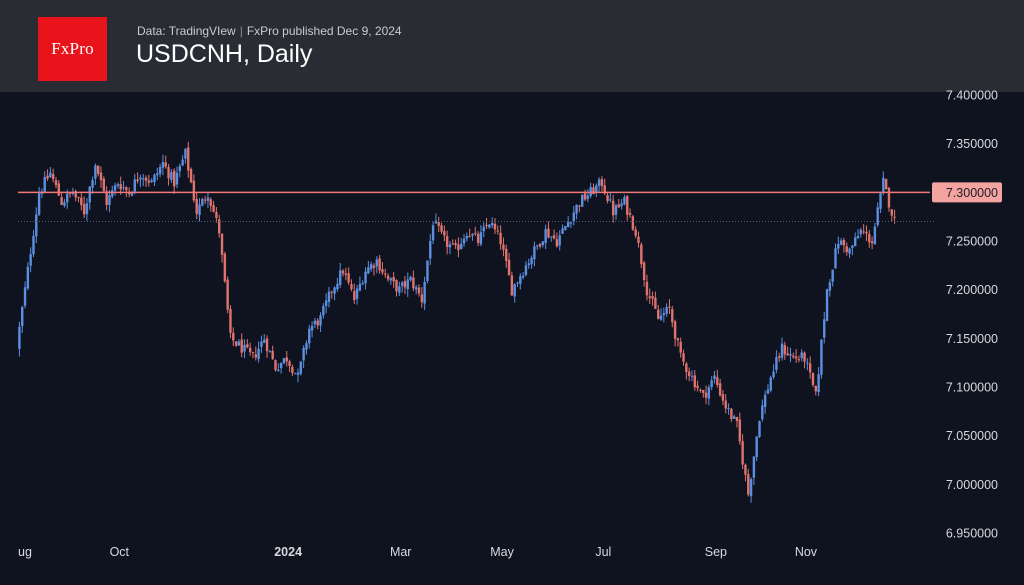 This screenshot has width=1024, height=585. What do you see at coordinates (967, 192) in the screenshot?
I see `level-price-label-bg` at bounding box center [967, 192].